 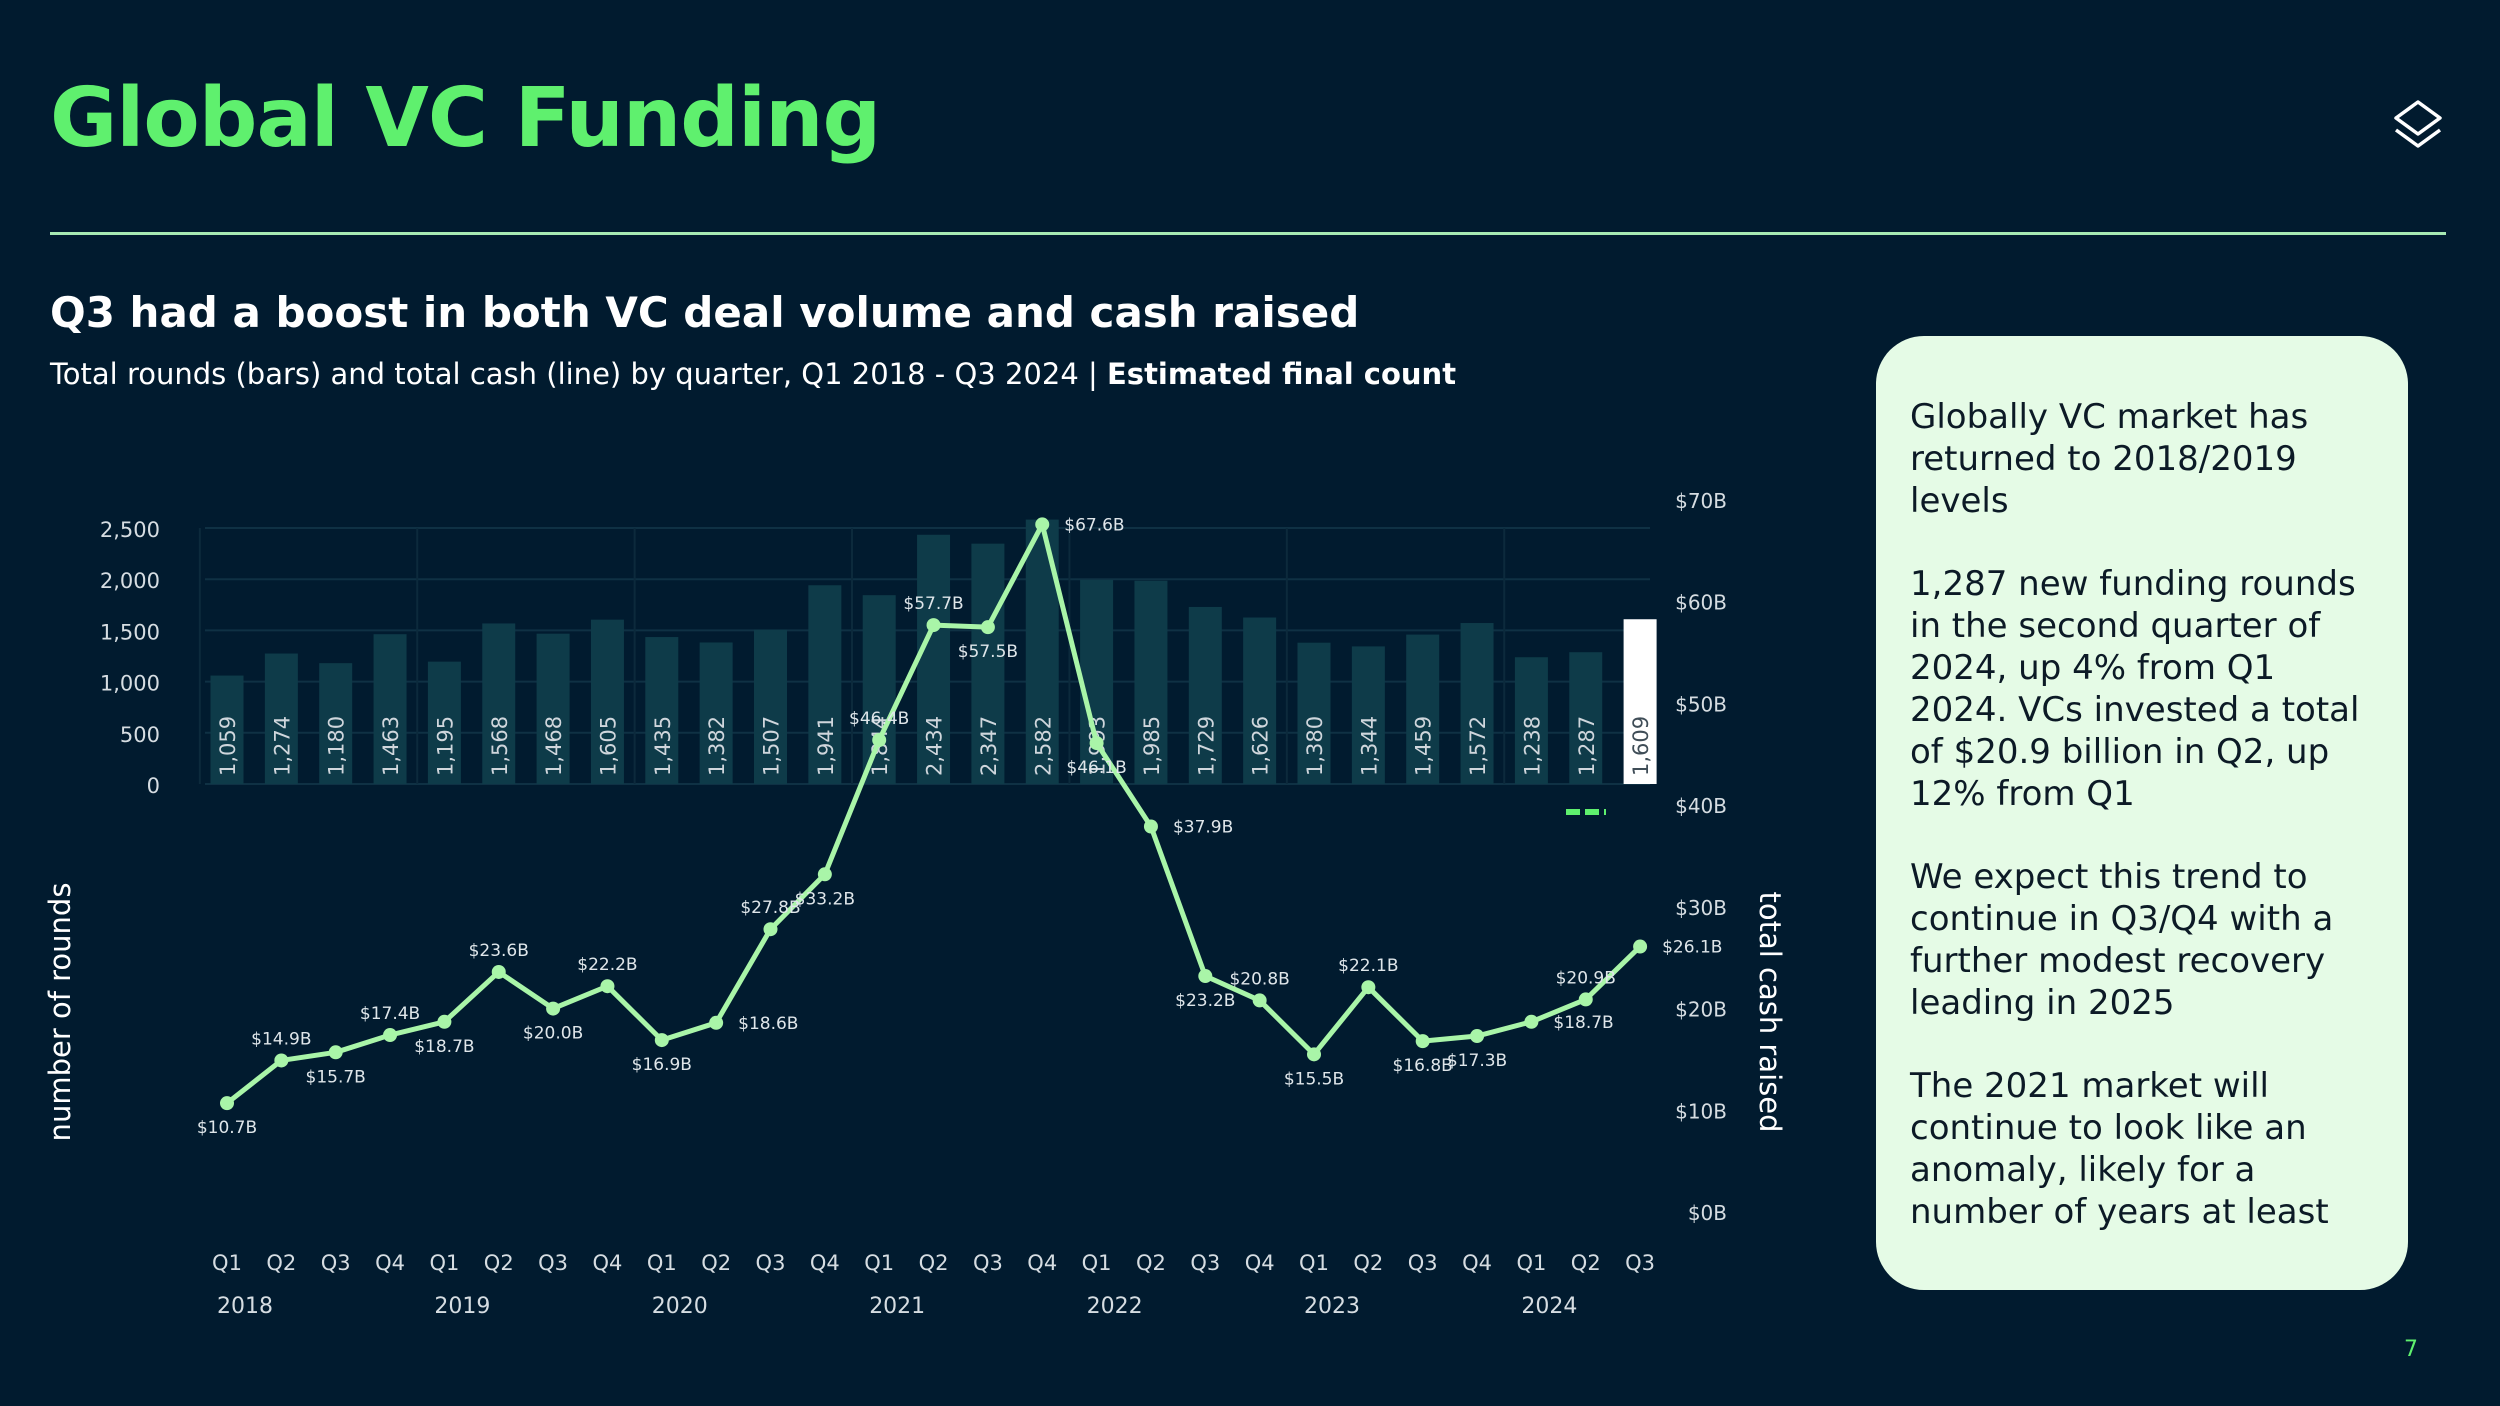 What do you see at coordinates (1477, 1061) in the screenshot?
I see `line-value-label: $17.3B` at bounding box center [1477, 1061].